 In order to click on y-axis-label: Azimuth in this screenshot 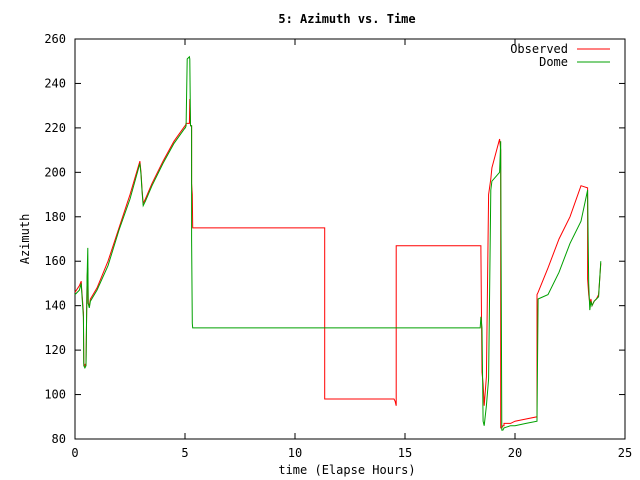, I will do `click(25, 239)`.